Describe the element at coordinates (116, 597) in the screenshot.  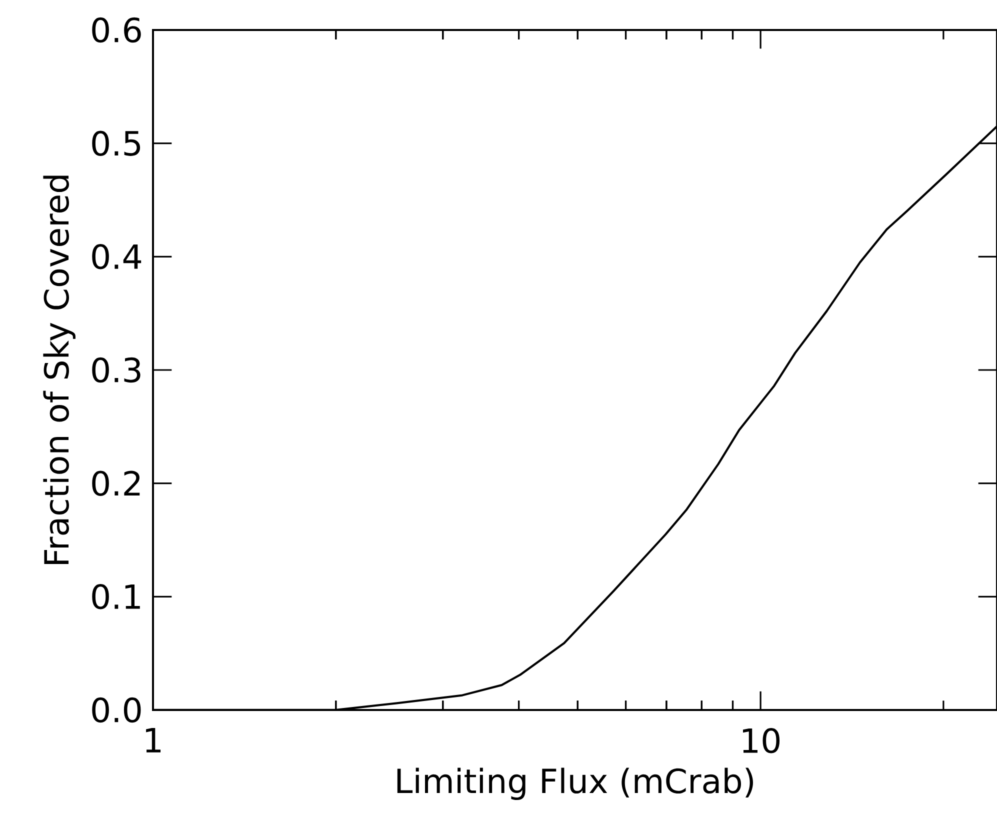
I see `y-tick-label: 0.1` at that location.